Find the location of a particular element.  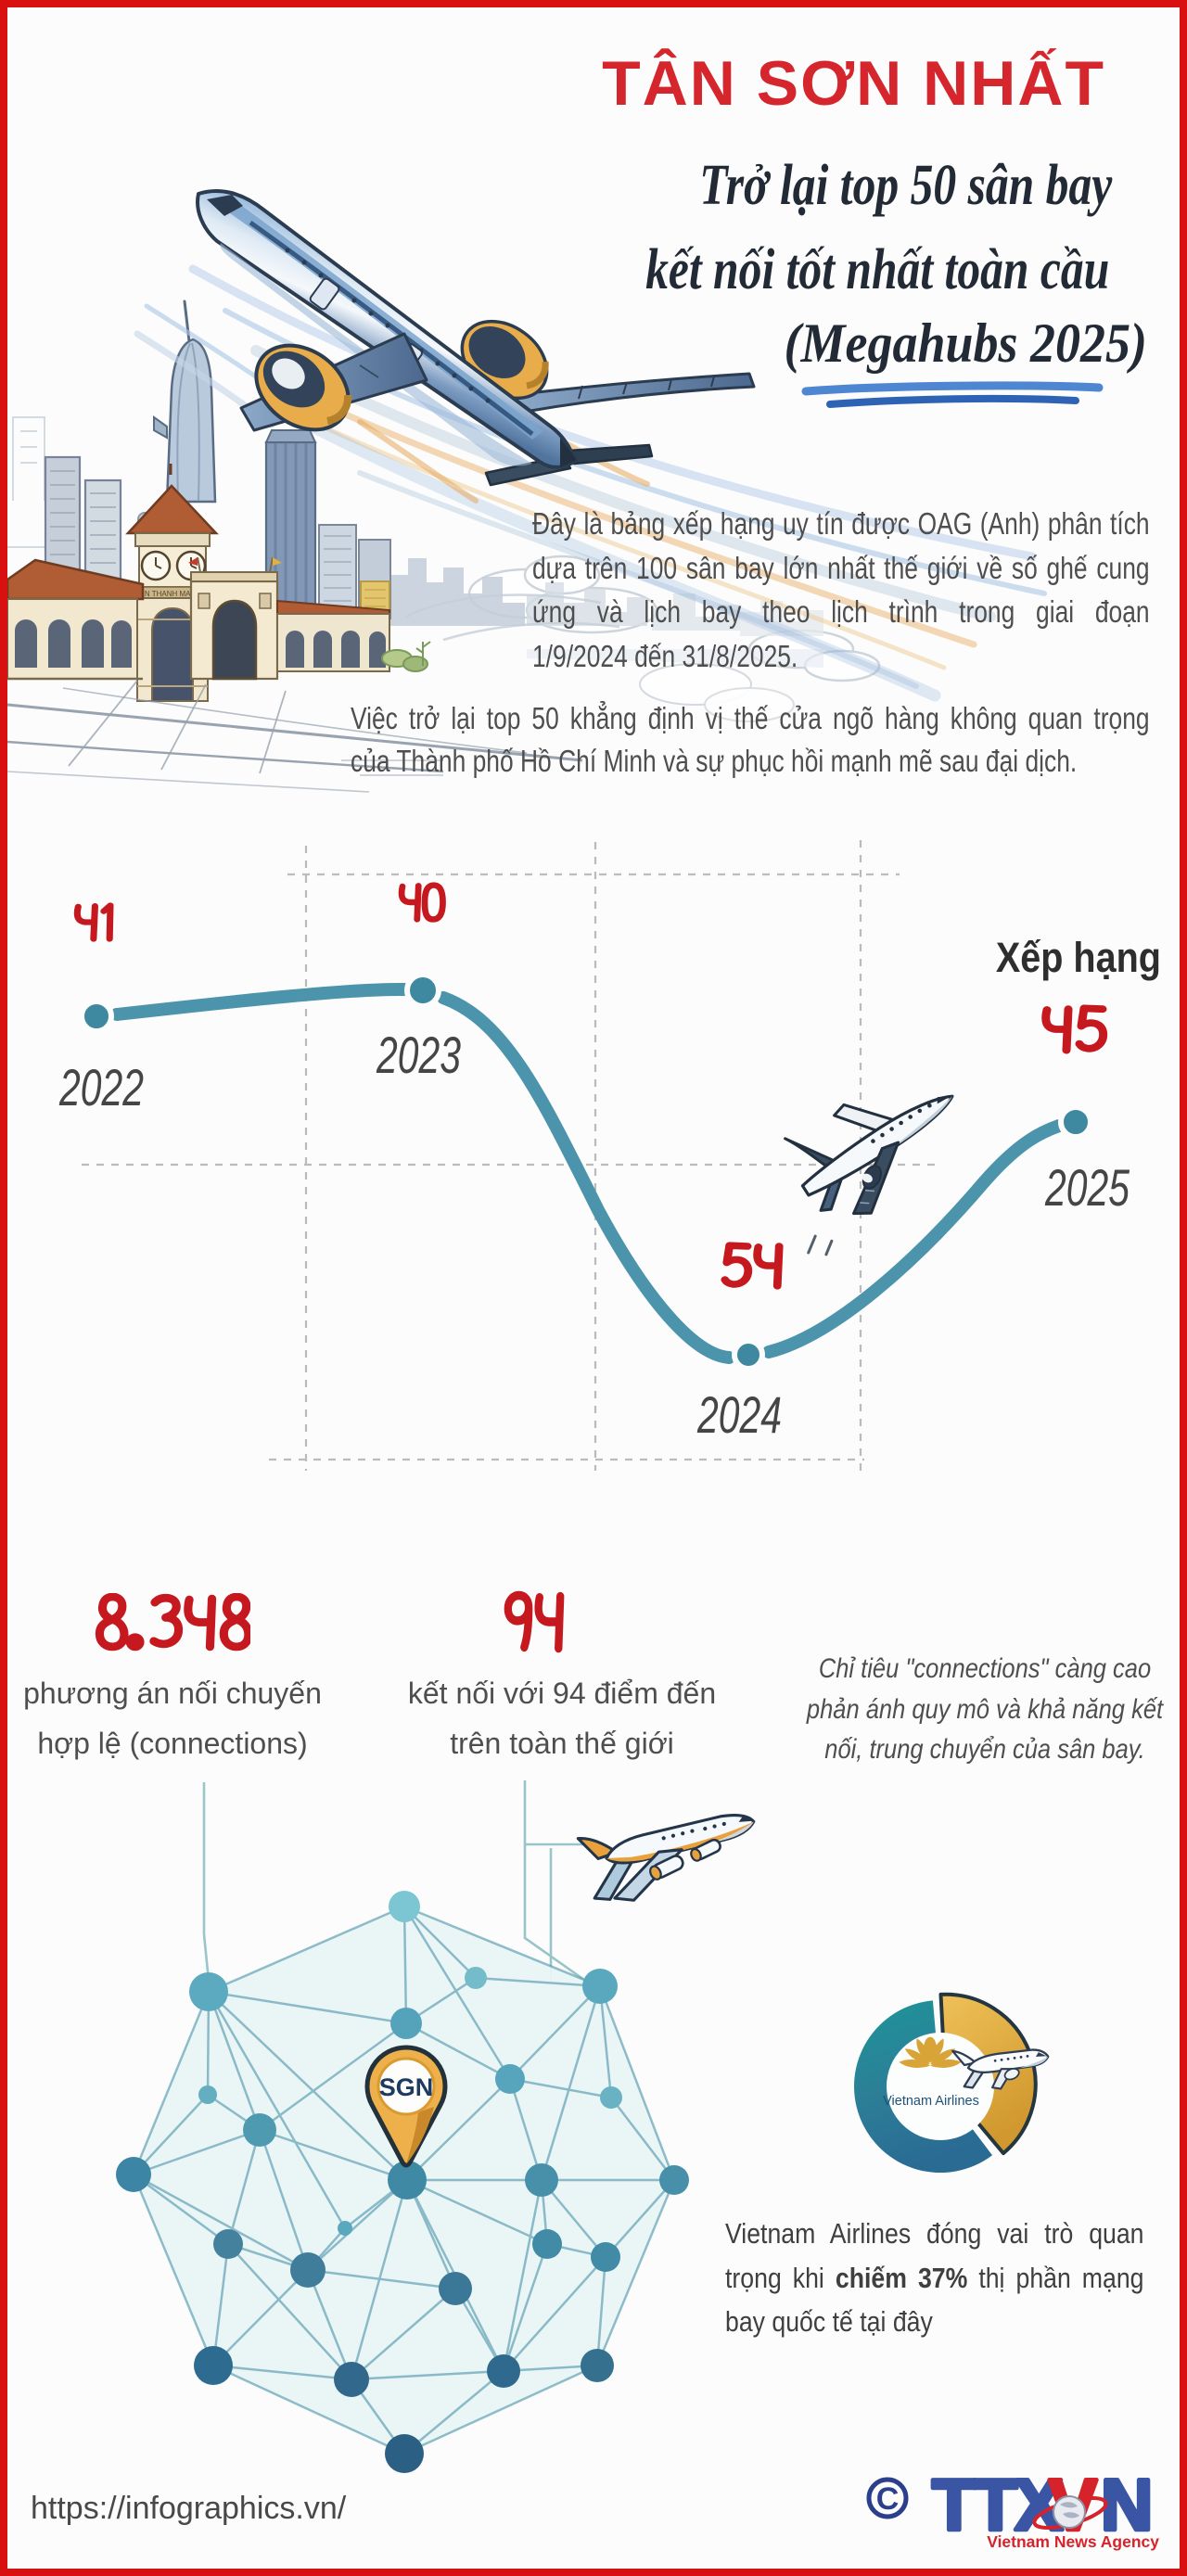

svg-text: Vietnam Airlines is located at coordinates (931, 2101).